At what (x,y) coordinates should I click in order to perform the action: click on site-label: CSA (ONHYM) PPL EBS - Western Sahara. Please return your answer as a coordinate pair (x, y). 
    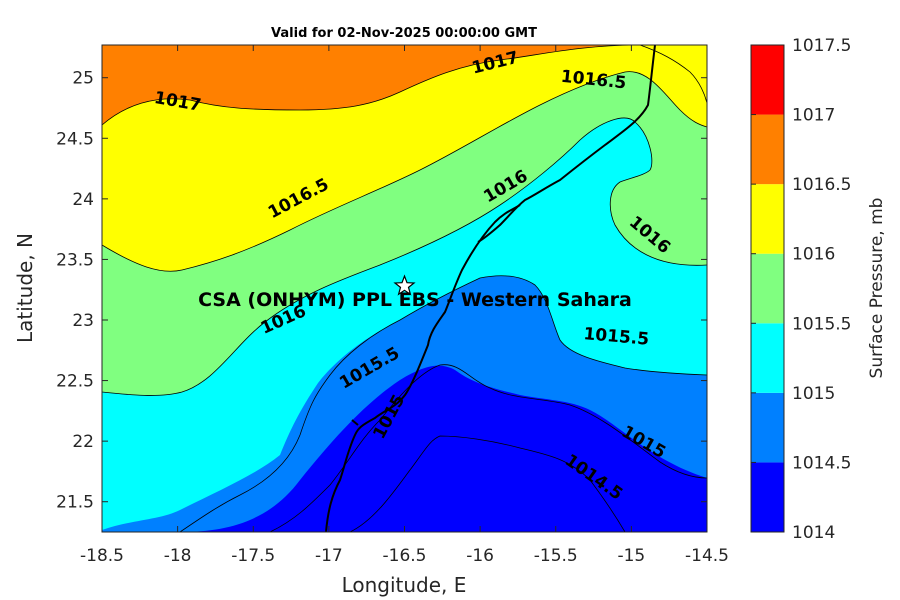
    Looking at the image, I should click on (415, 300).